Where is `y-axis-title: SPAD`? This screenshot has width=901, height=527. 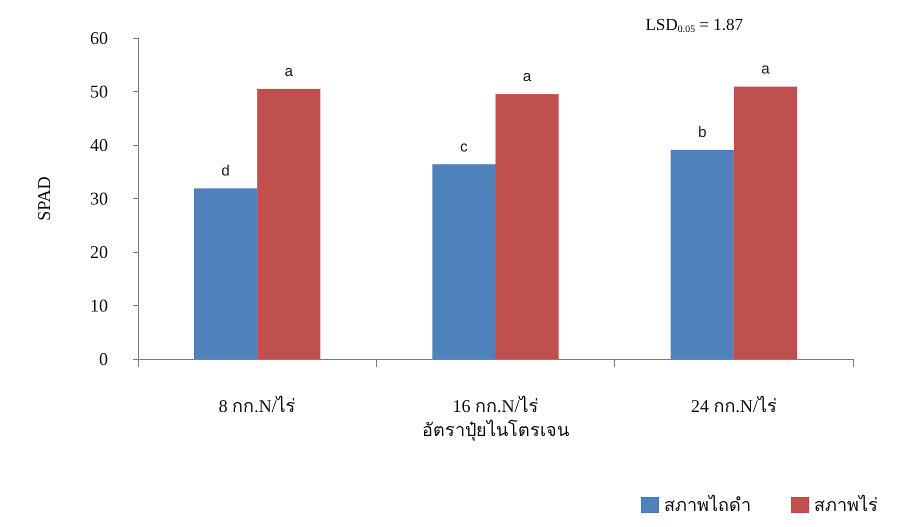 y-axis-title: SPAD is located at coordinates (44, 198).